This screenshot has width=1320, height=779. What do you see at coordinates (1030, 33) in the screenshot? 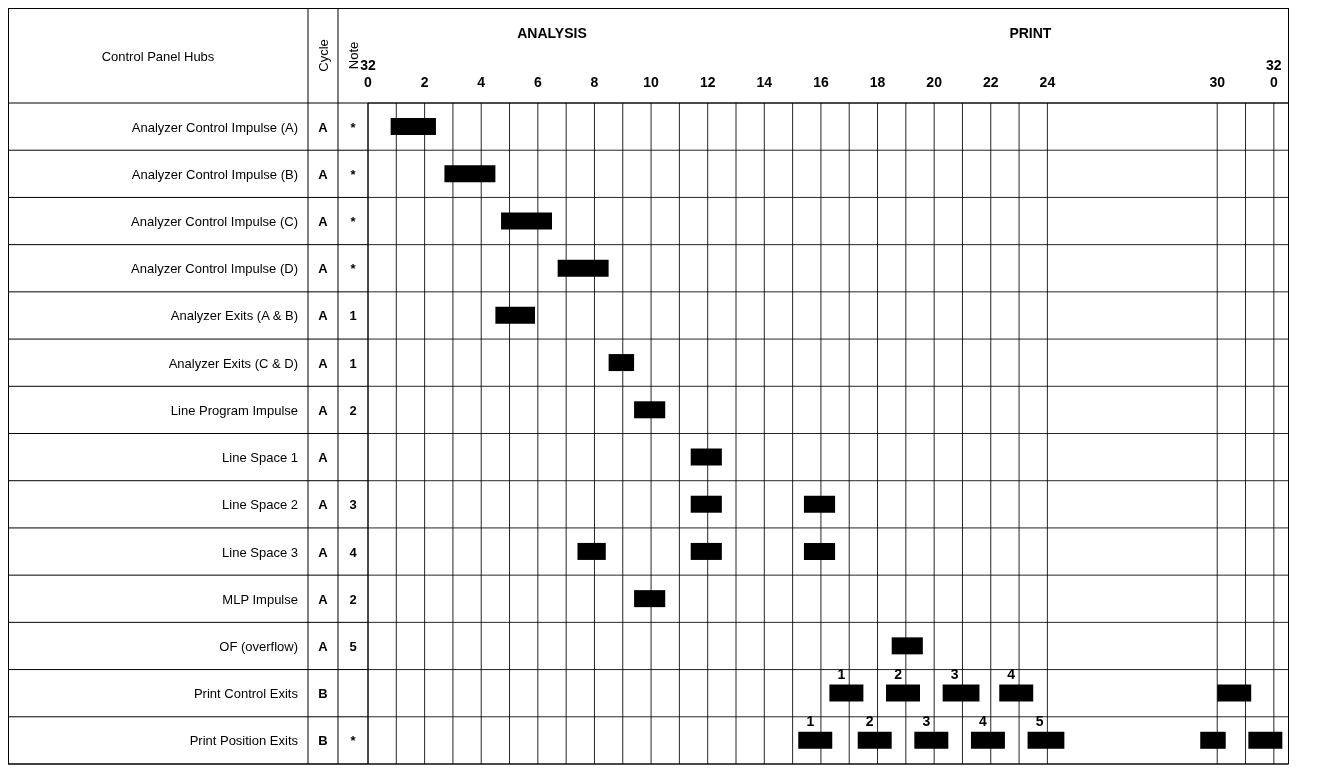
I see `text: PRINT` at bounding box center [1030, 33].